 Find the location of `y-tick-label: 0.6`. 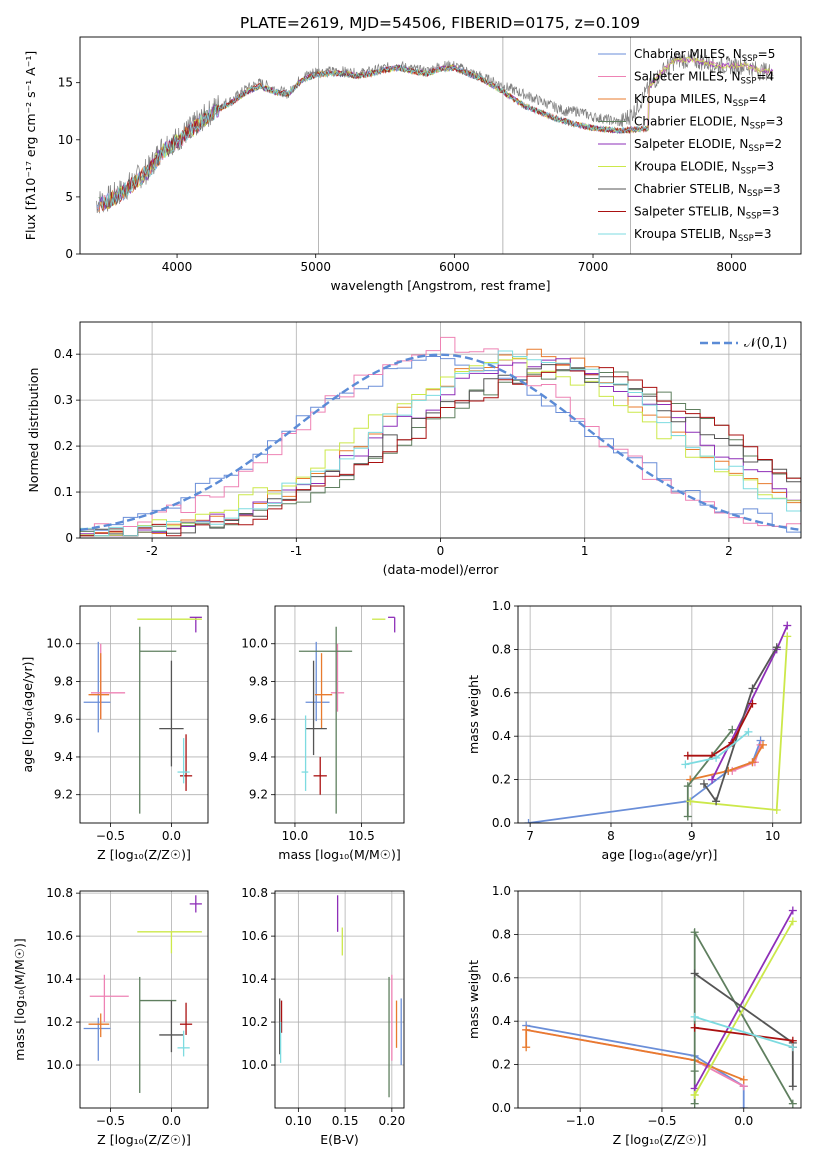

y-tick-label: 0.6 is located at coordinates (501, 693).